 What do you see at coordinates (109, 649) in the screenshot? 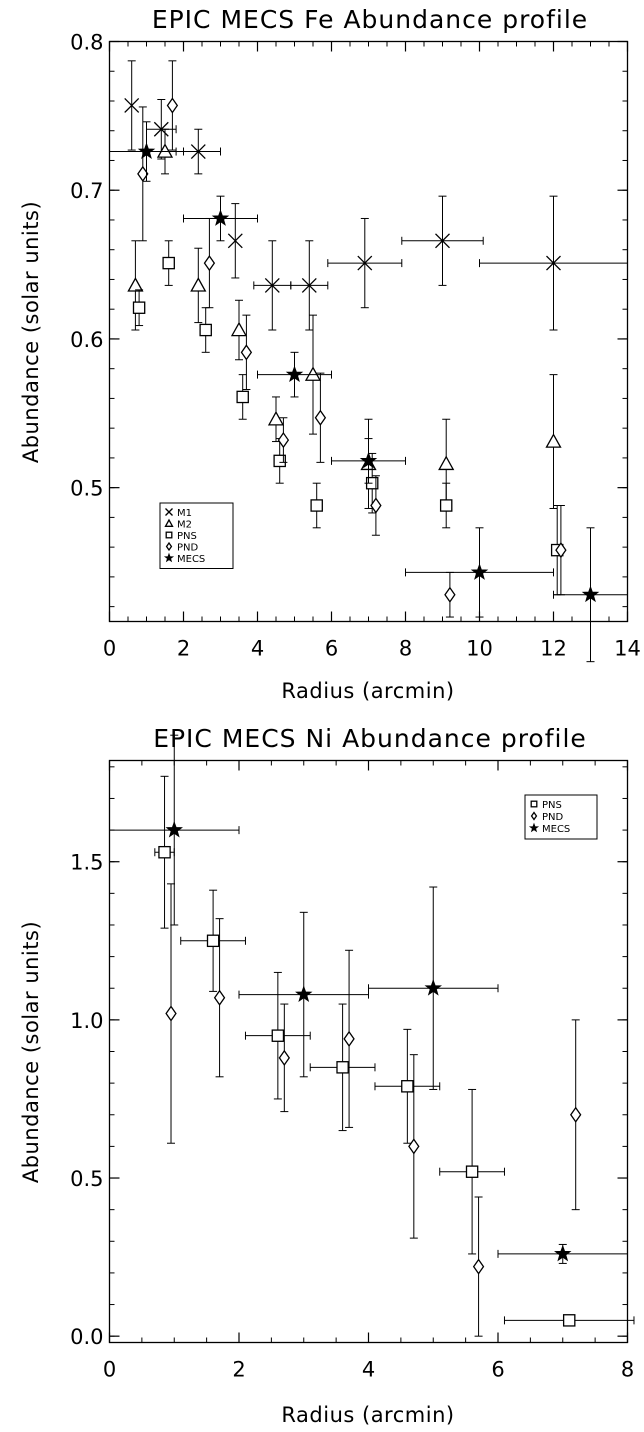
I see `x-tick-label: 0` at bounding box center [109, 649].